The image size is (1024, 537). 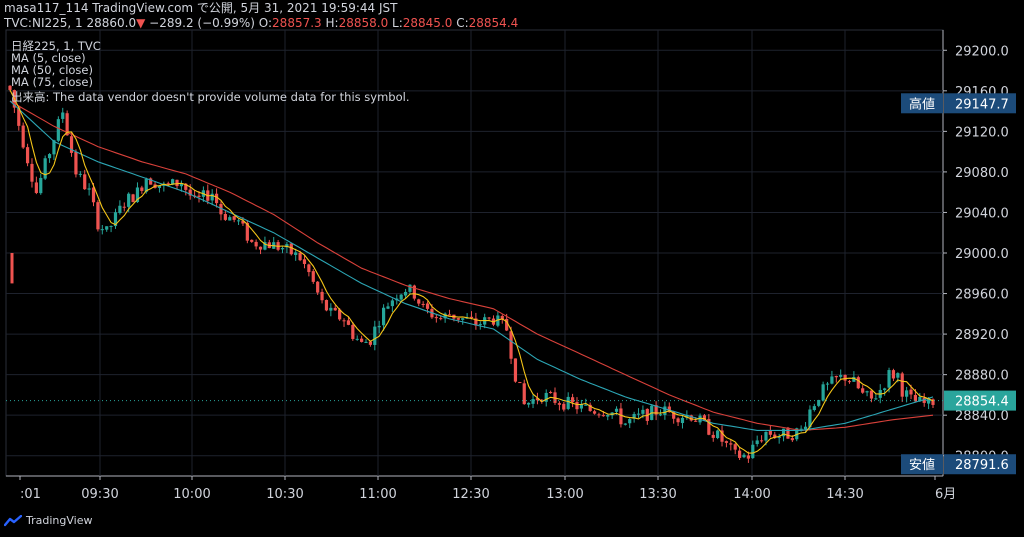 What do you see at coordinates (922, 103) in the screenshot?
I see `high-price-badge-label-bg` at bounding box center [922, 103].